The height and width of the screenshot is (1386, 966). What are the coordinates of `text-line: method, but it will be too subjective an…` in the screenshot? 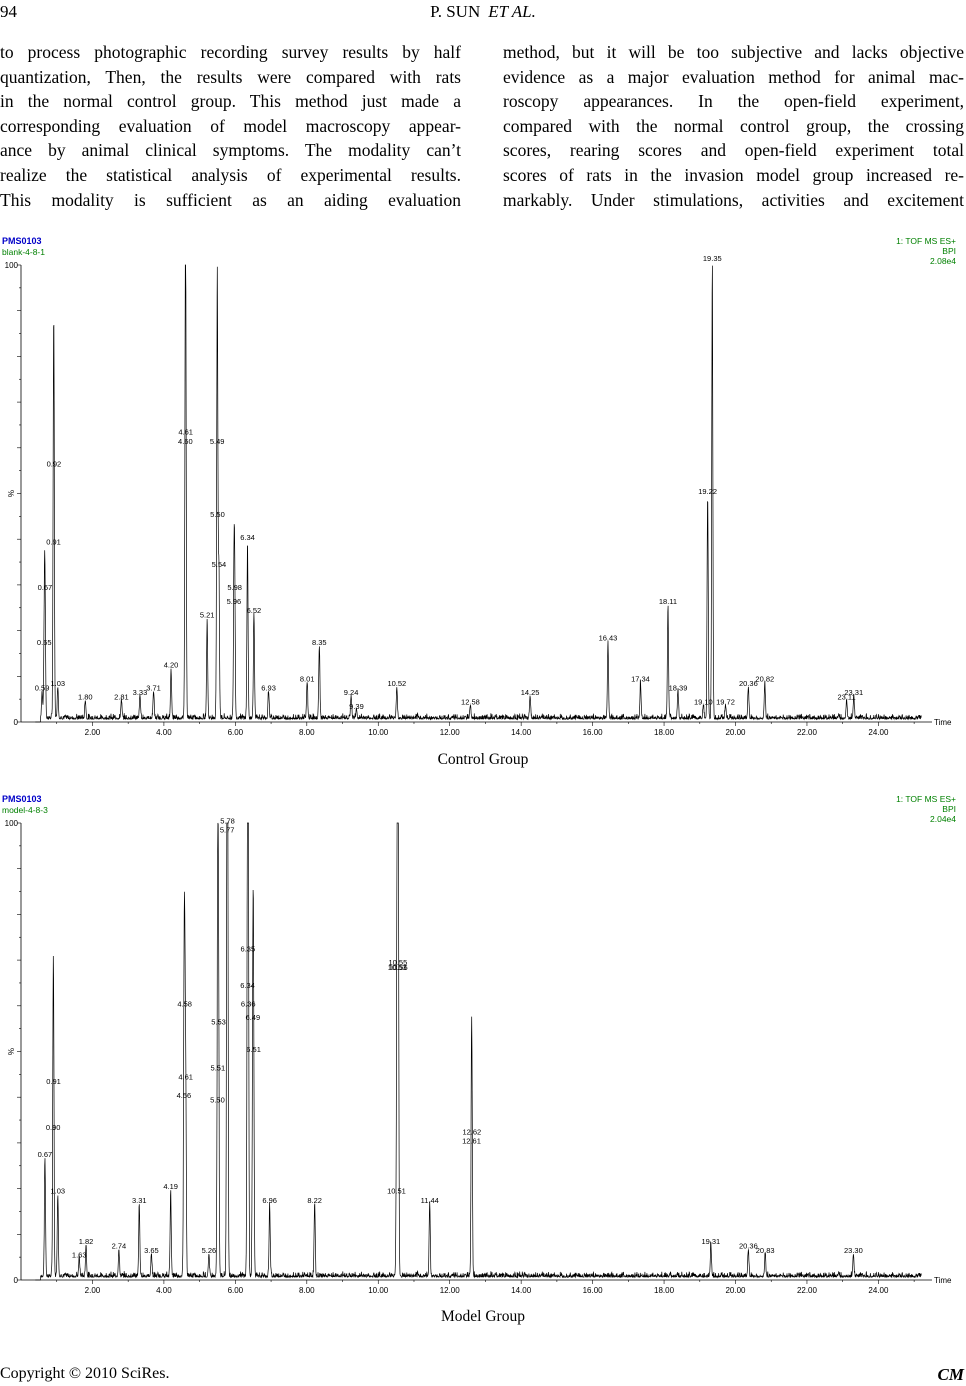 It's located at (733, 52).